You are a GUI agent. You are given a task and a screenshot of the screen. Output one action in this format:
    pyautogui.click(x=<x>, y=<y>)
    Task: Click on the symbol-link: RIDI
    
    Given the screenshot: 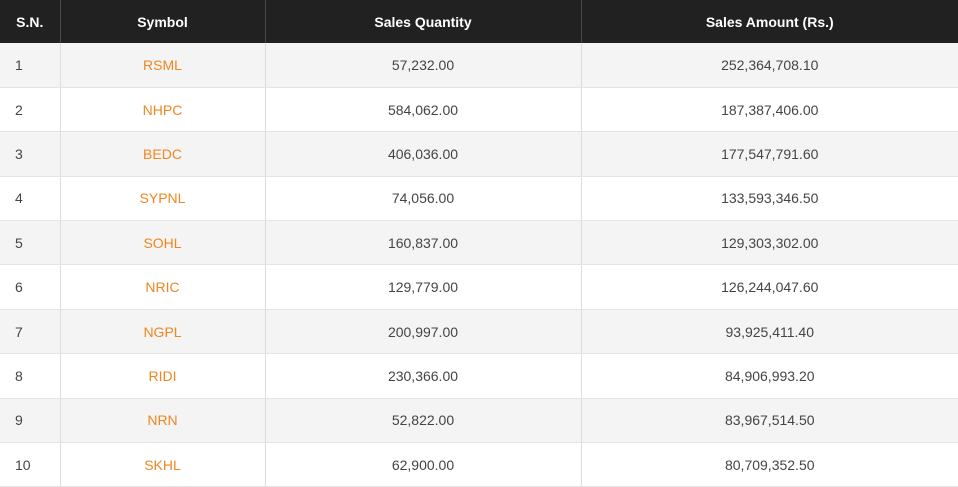 What is the action you would take?
    pyautogui.click(x=162, y=375)
    